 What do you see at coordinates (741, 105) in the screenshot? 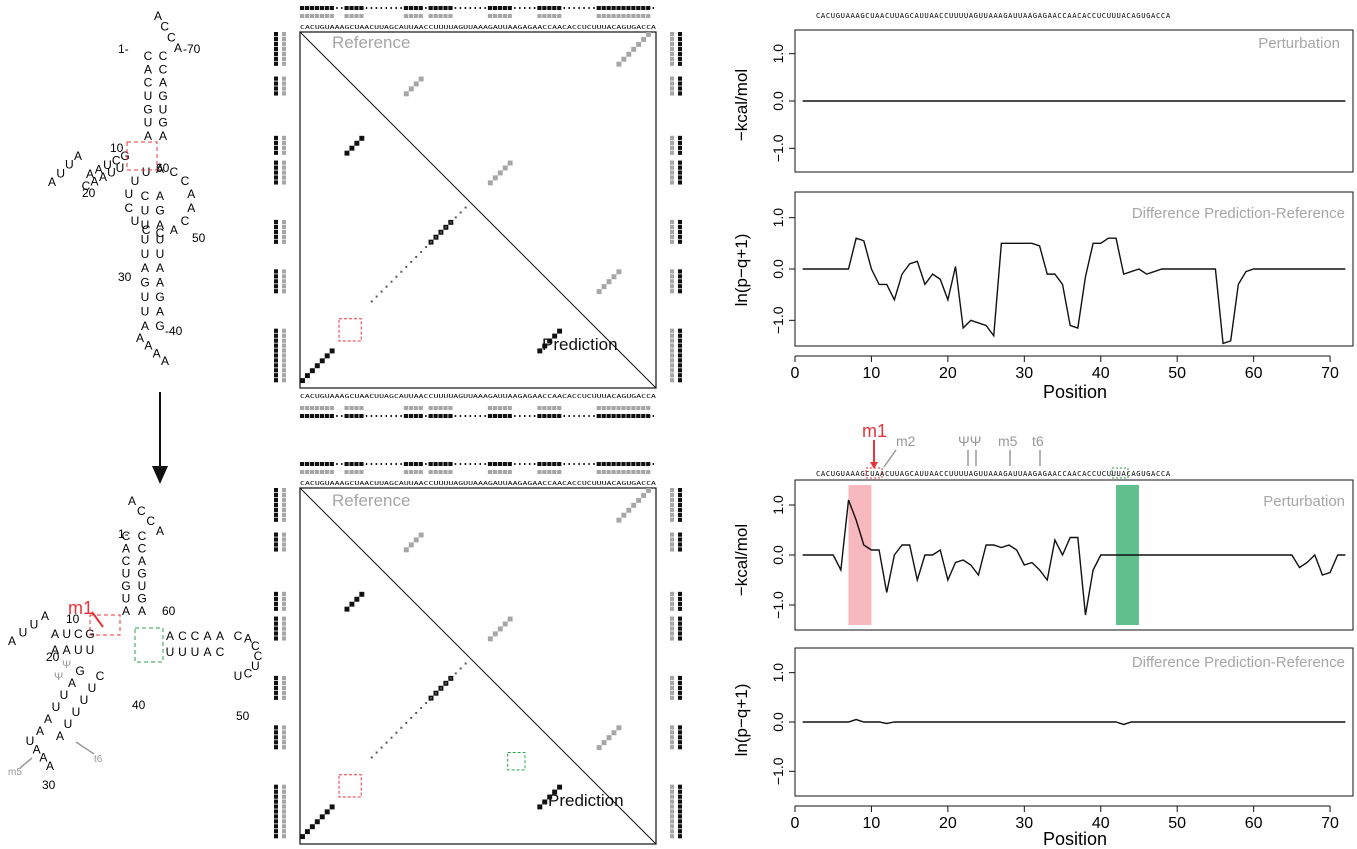
I see `ylabel-top-perturbation: −kcal/mol` at bounding box center [741, 105].